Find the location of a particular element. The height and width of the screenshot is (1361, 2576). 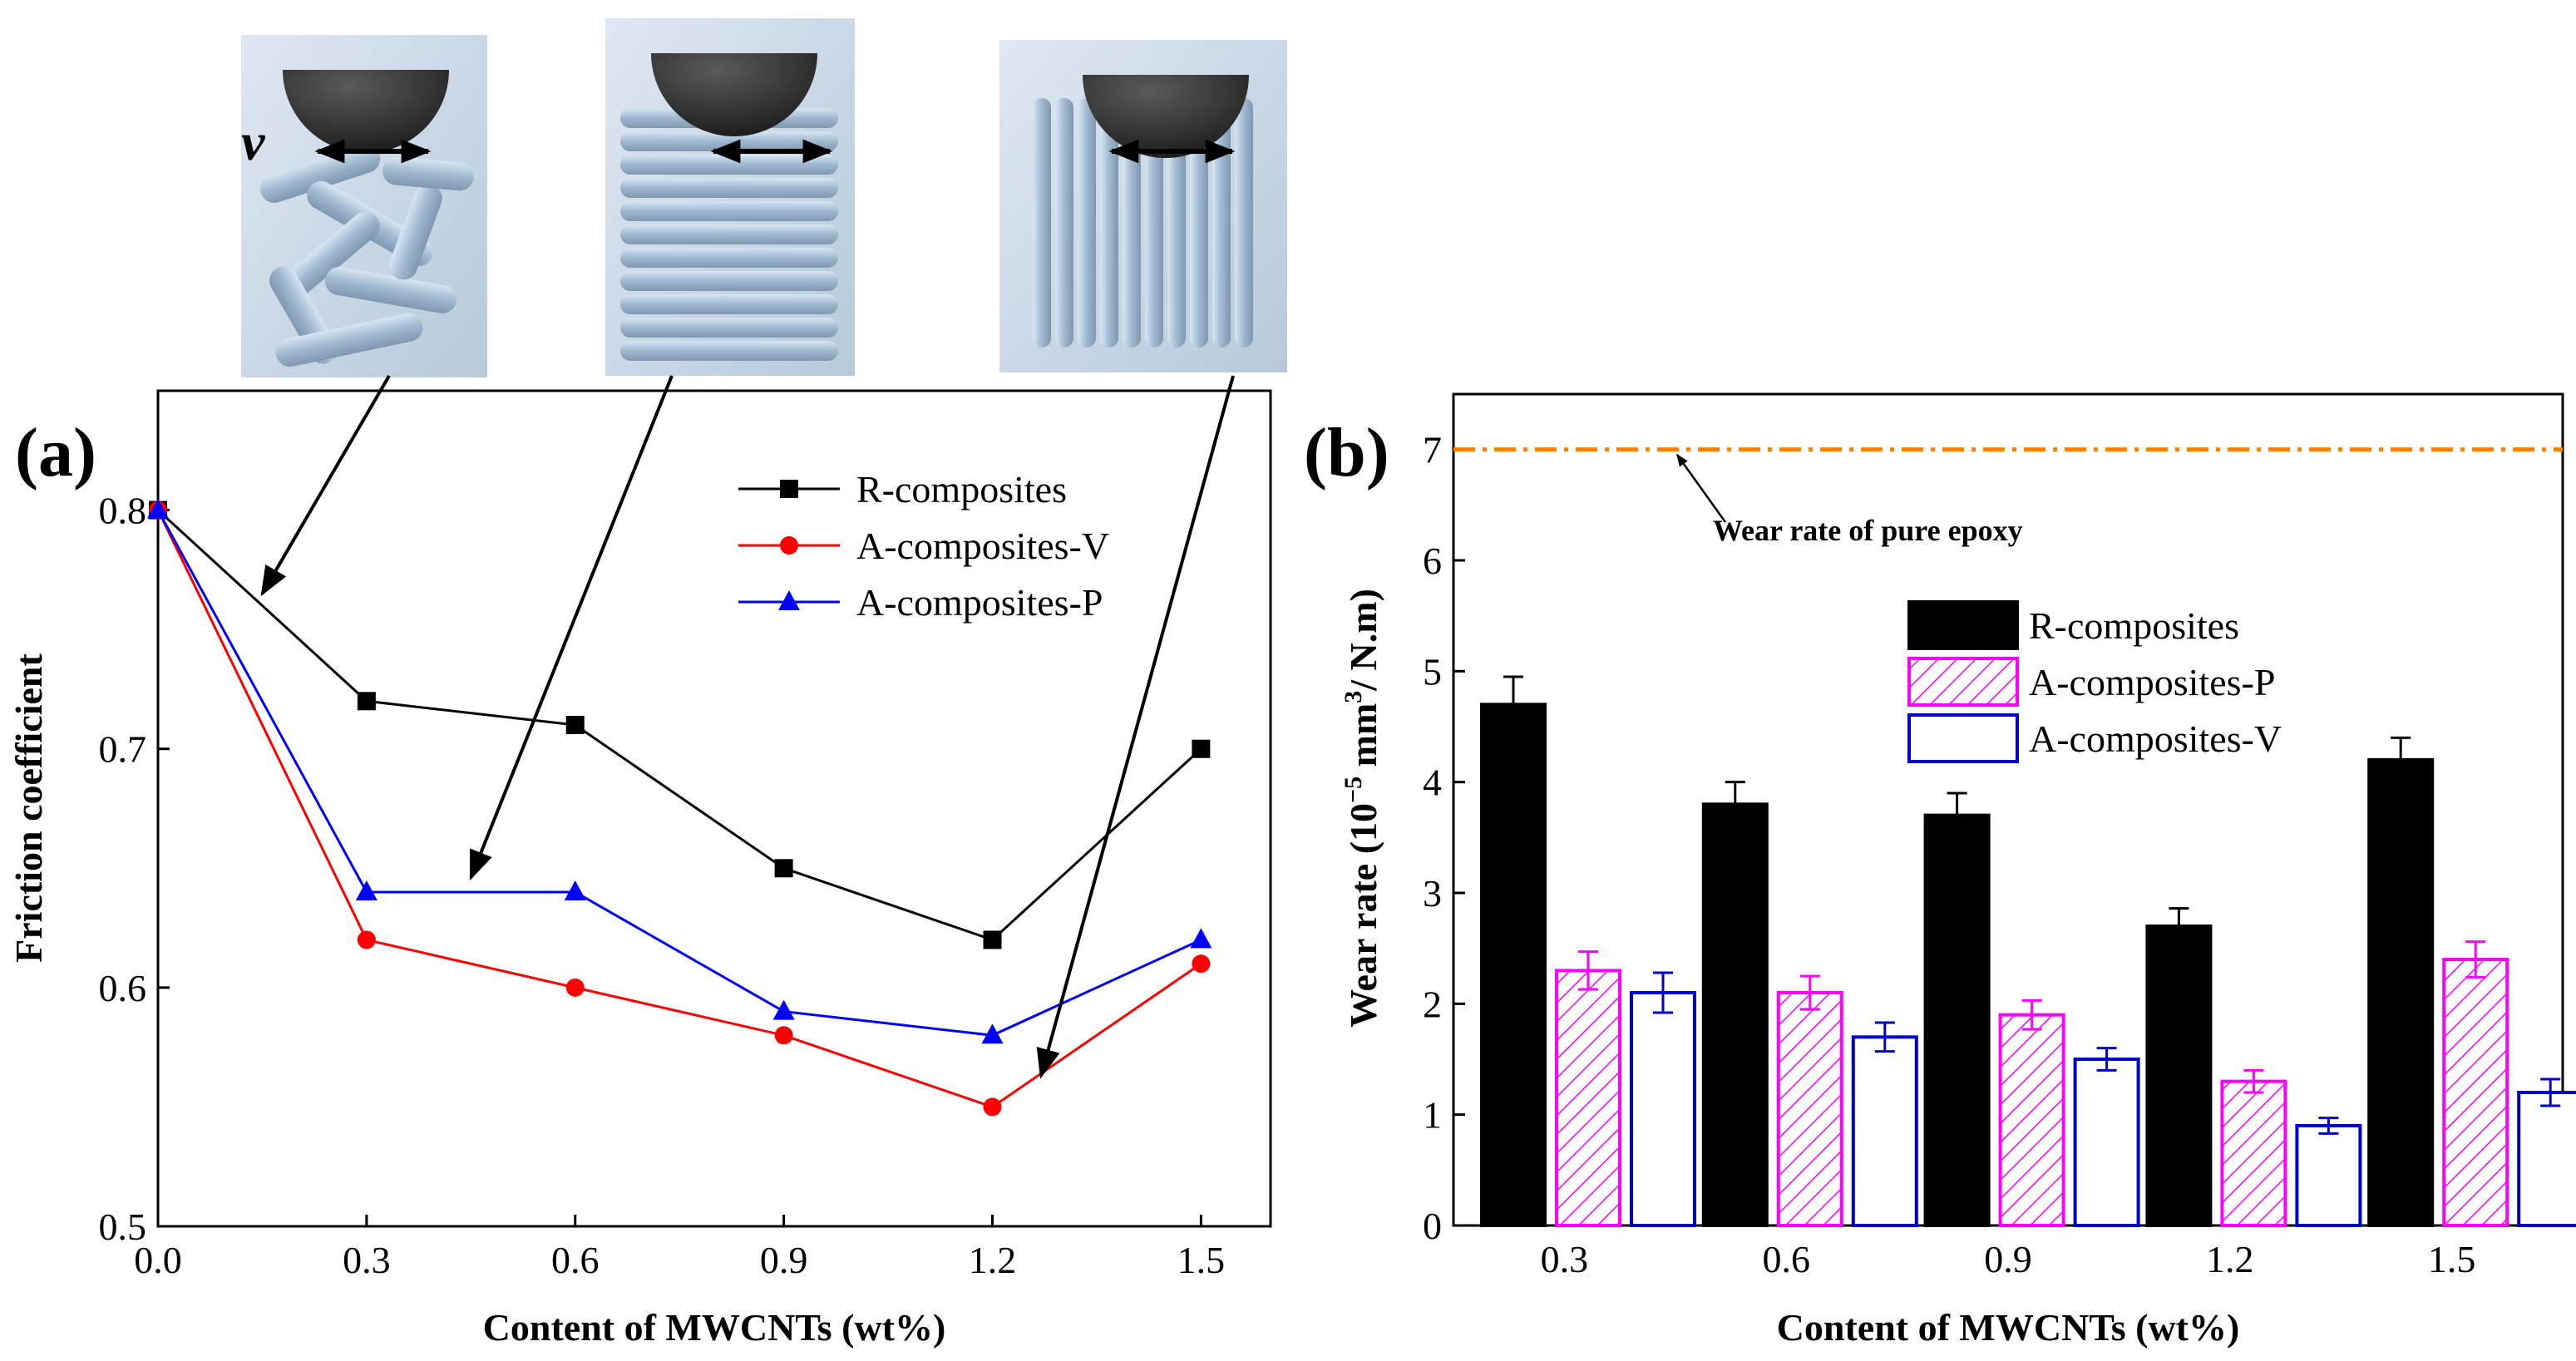

speed-label: v is located at coordinates (253, 141).